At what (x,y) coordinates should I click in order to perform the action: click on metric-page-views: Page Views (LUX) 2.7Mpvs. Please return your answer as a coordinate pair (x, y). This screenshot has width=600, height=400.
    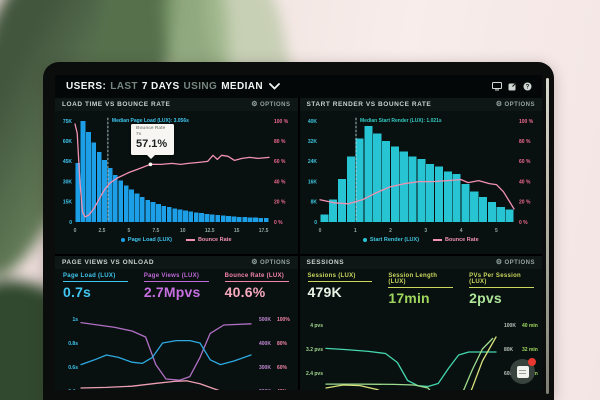
    Looking at the image, I should click on (176, 286).